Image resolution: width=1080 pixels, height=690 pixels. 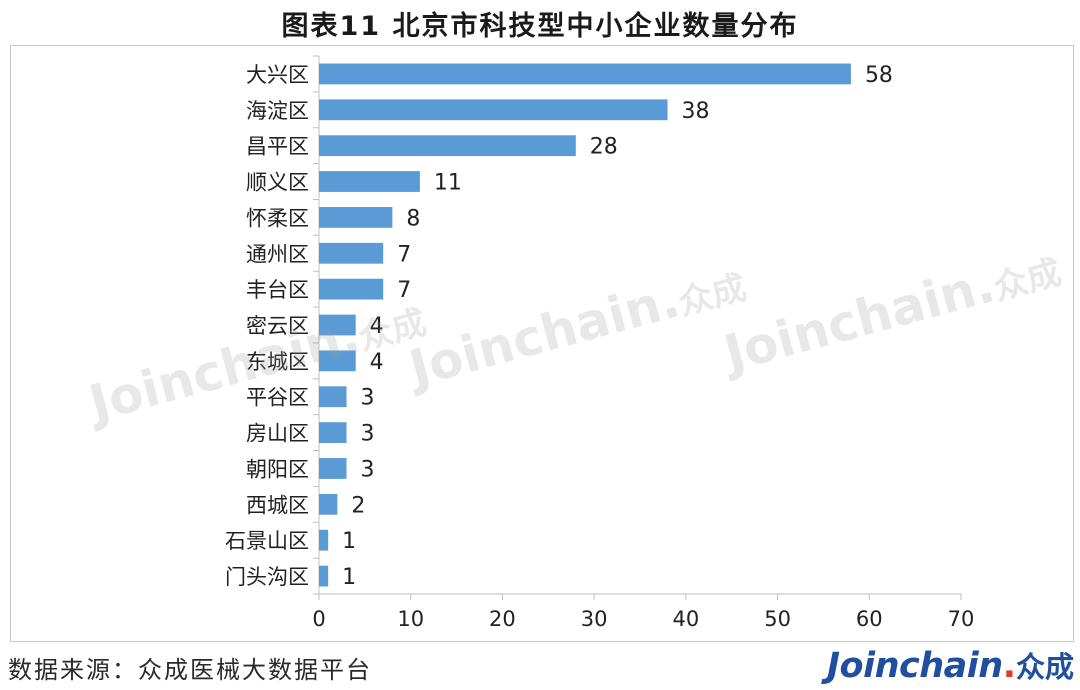 I want to click on category-label: 通州区, so click(x=277, y=254).